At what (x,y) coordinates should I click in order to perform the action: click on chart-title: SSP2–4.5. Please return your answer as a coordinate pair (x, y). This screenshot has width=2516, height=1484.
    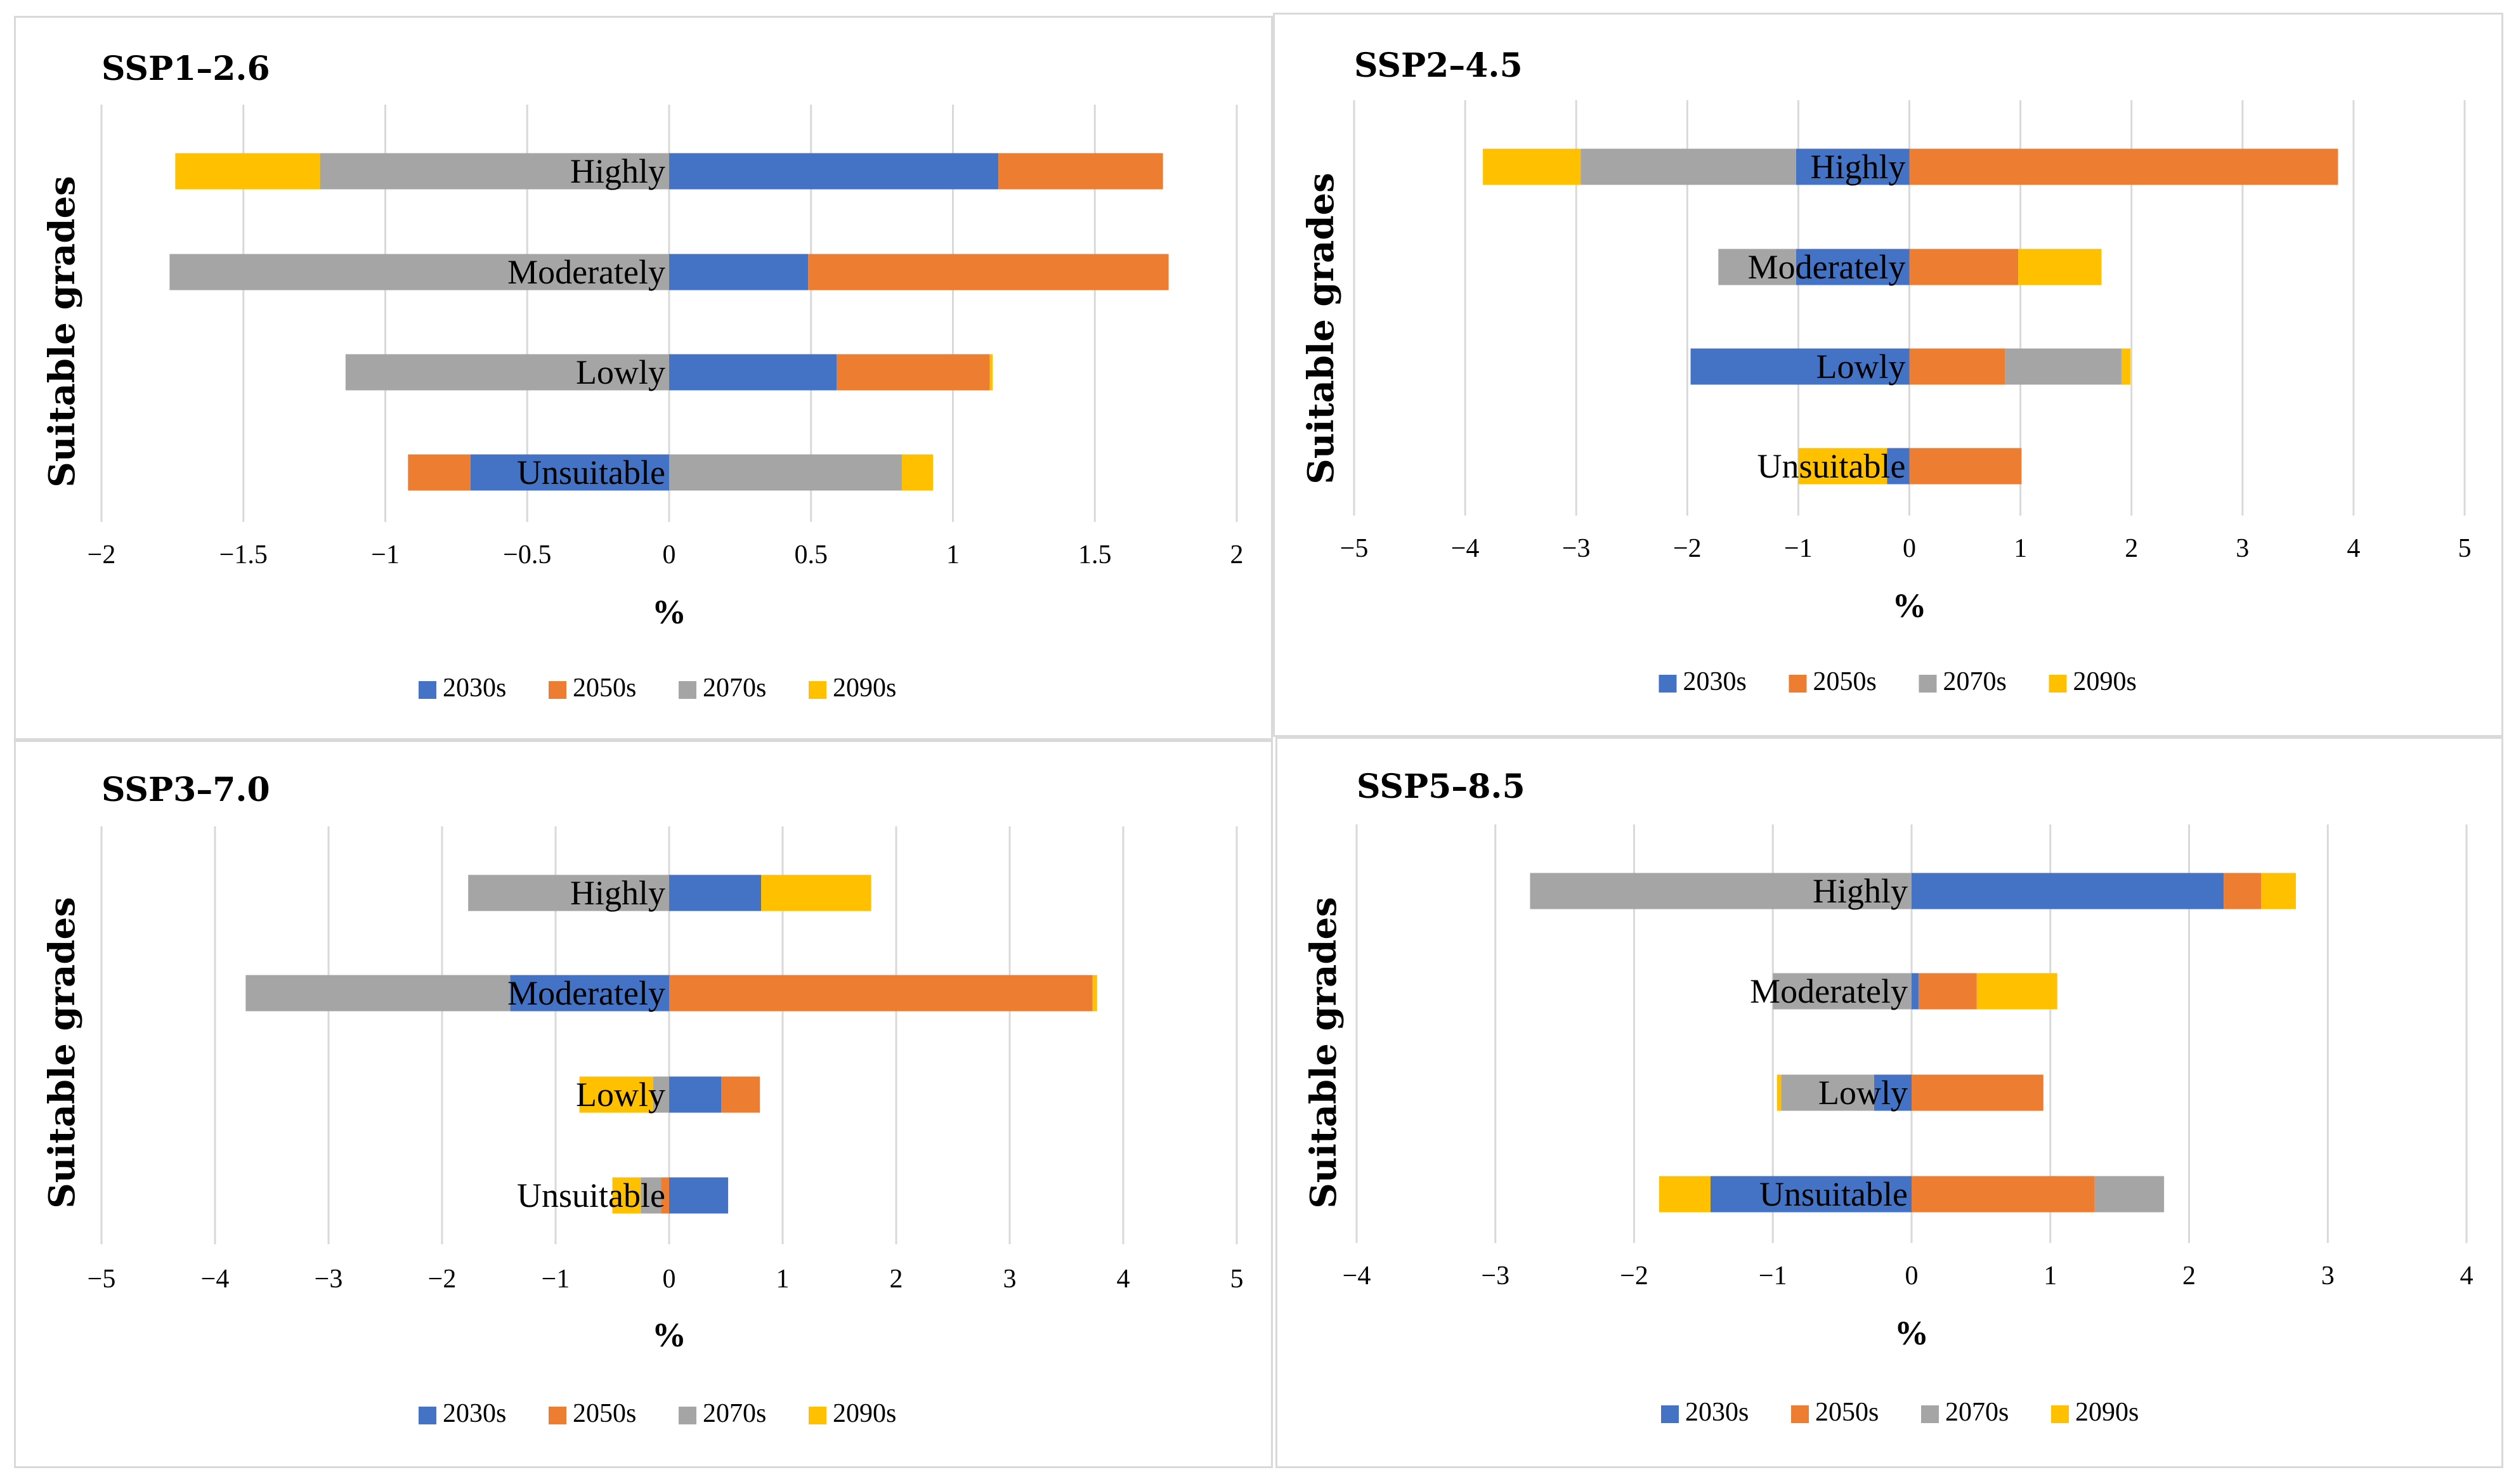
    Looking at the image, I should click on (1438, 65).